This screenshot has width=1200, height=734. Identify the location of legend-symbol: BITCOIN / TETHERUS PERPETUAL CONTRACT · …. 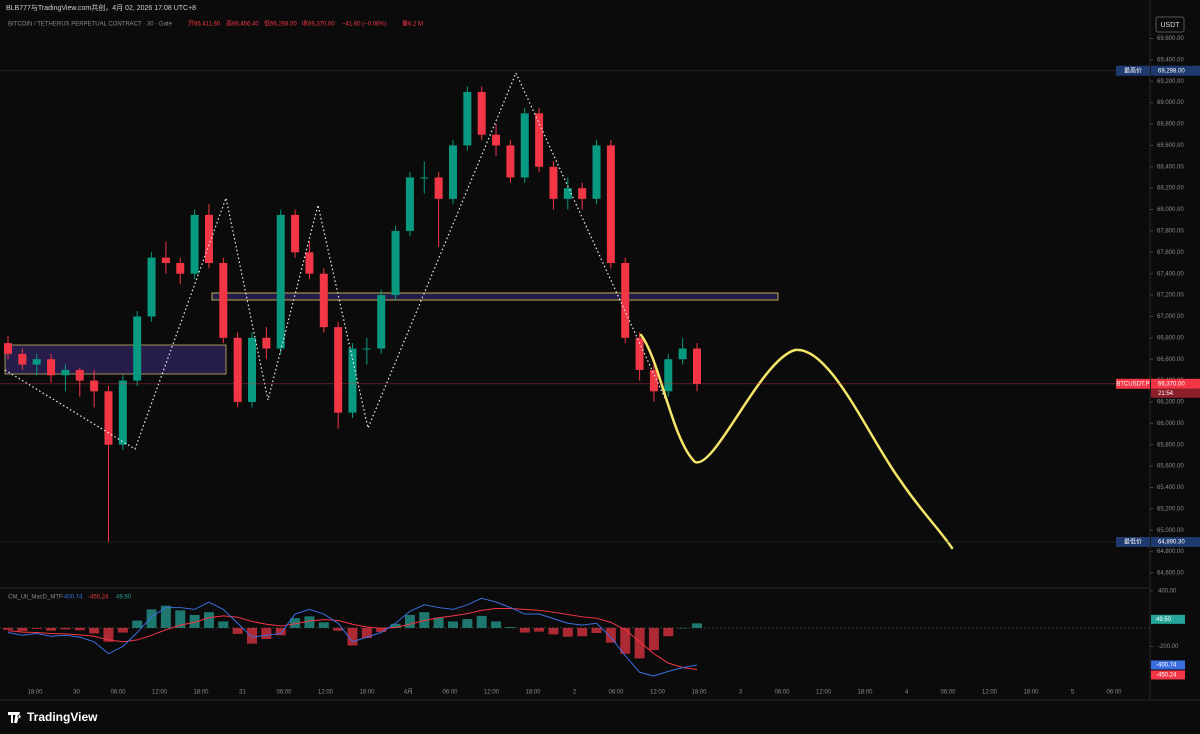
(90, 25).